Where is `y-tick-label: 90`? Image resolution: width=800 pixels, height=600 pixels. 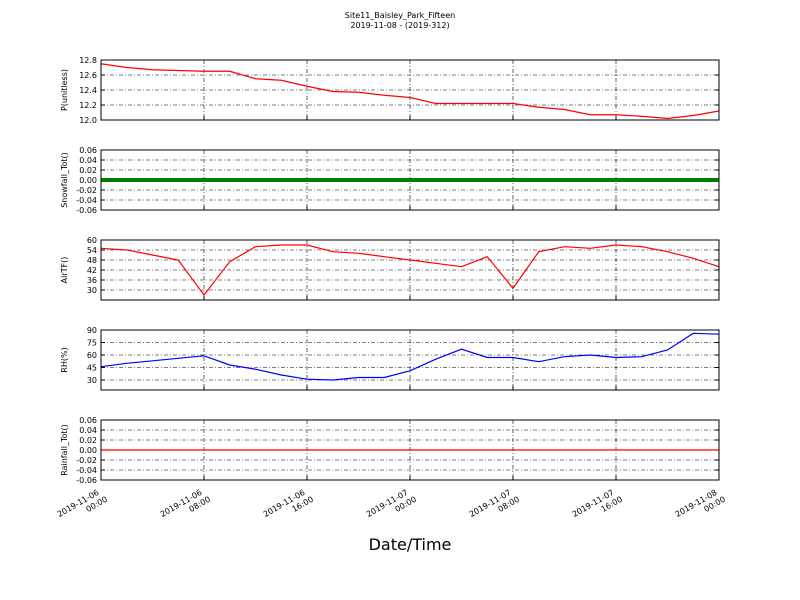
y-tick-label: 90 is located at coordinates (92, 330).